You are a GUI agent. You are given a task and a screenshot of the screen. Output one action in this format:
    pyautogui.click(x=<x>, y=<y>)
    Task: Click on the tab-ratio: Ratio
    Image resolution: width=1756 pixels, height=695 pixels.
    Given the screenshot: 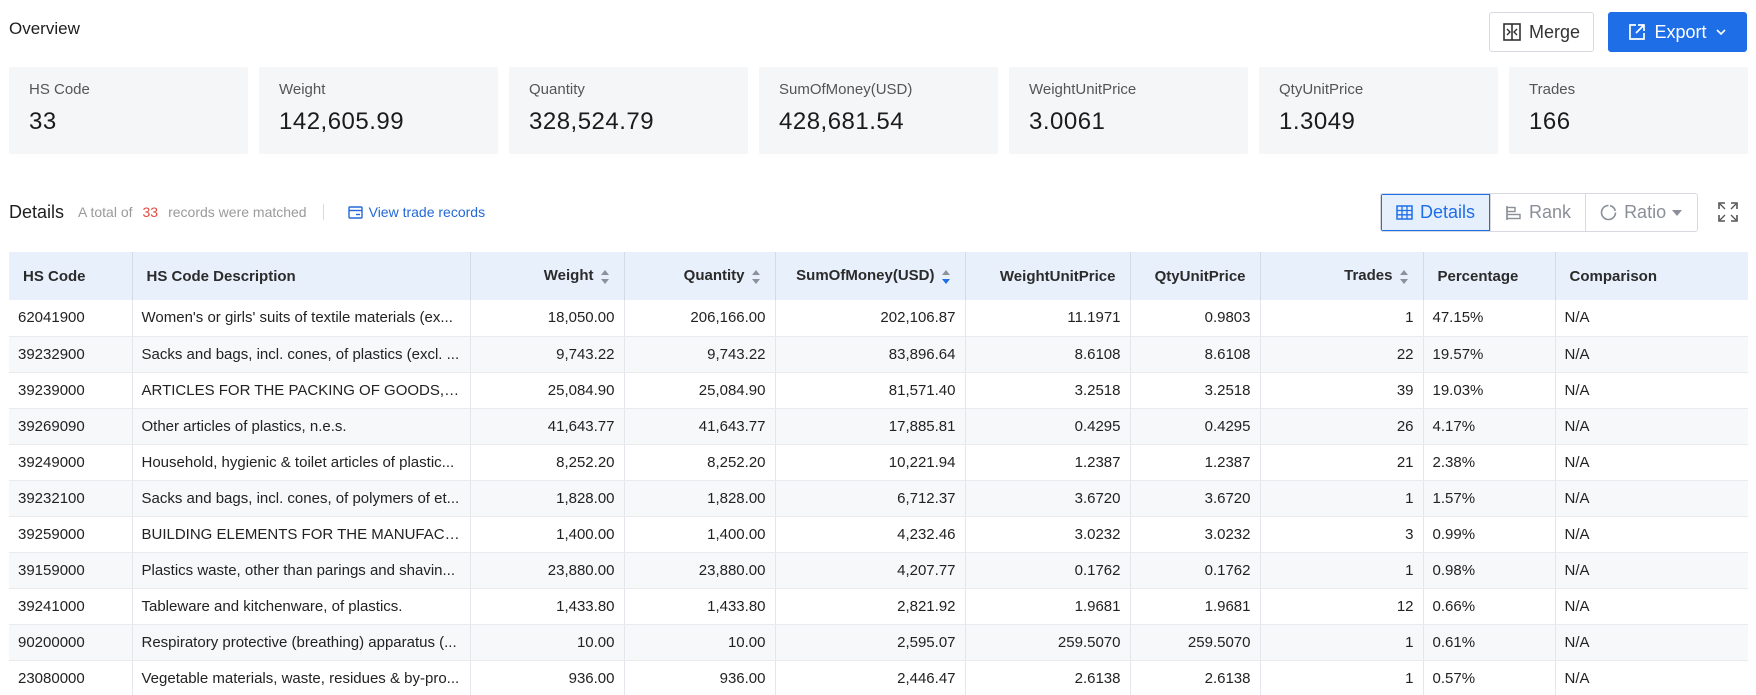 What is the action you would take?
    pyautogui.click(x=1641, y=212)
    